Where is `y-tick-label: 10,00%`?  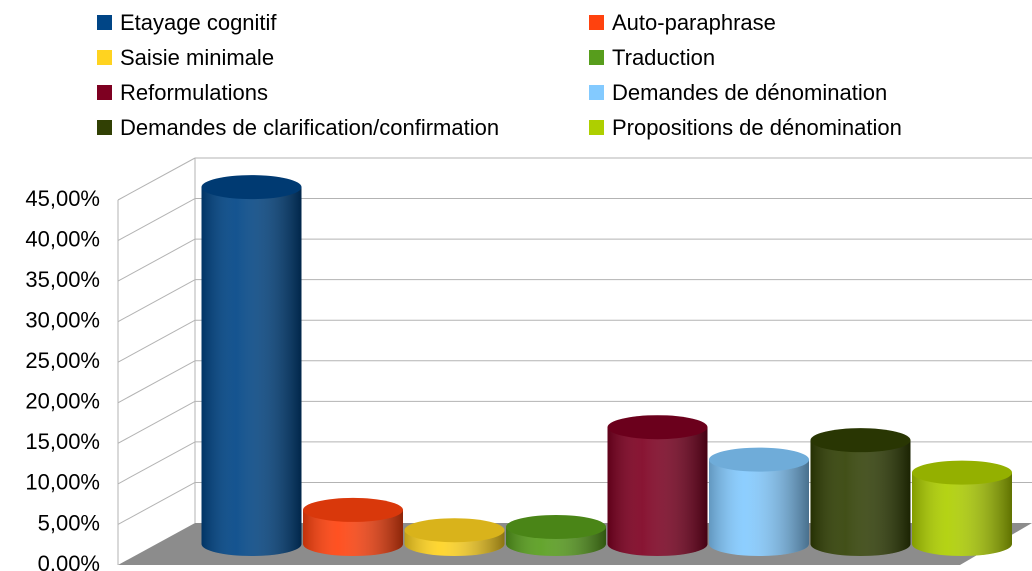 y-tick-label: 10,00% is located at coordinates (62, 482).